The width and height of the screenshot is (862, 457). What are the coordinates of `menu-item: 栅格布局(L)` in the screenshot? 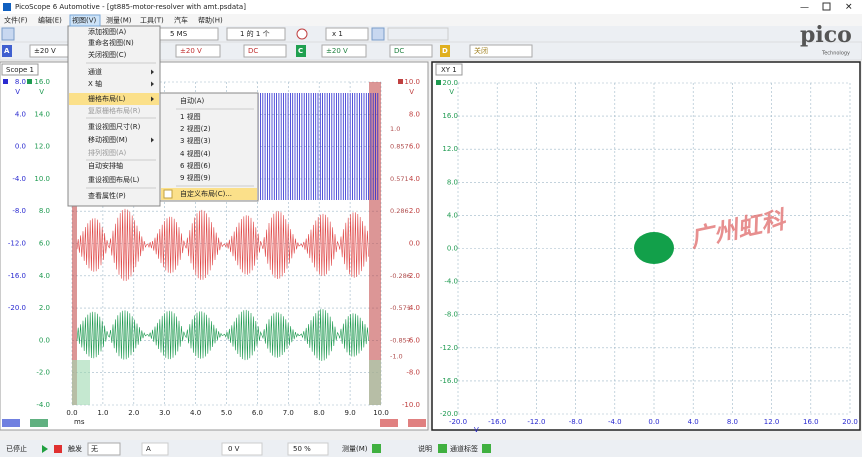 It's located at (107, 98).